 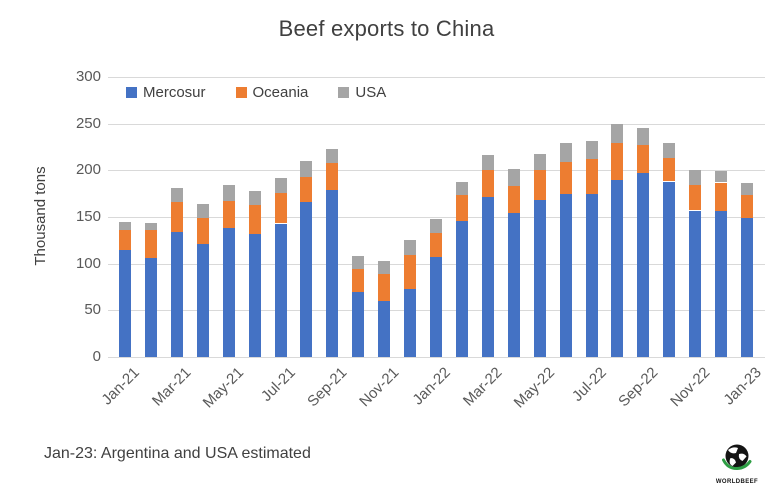 I want to click on legend: Mercosur Oceania USA, so click(x=256, y=92).